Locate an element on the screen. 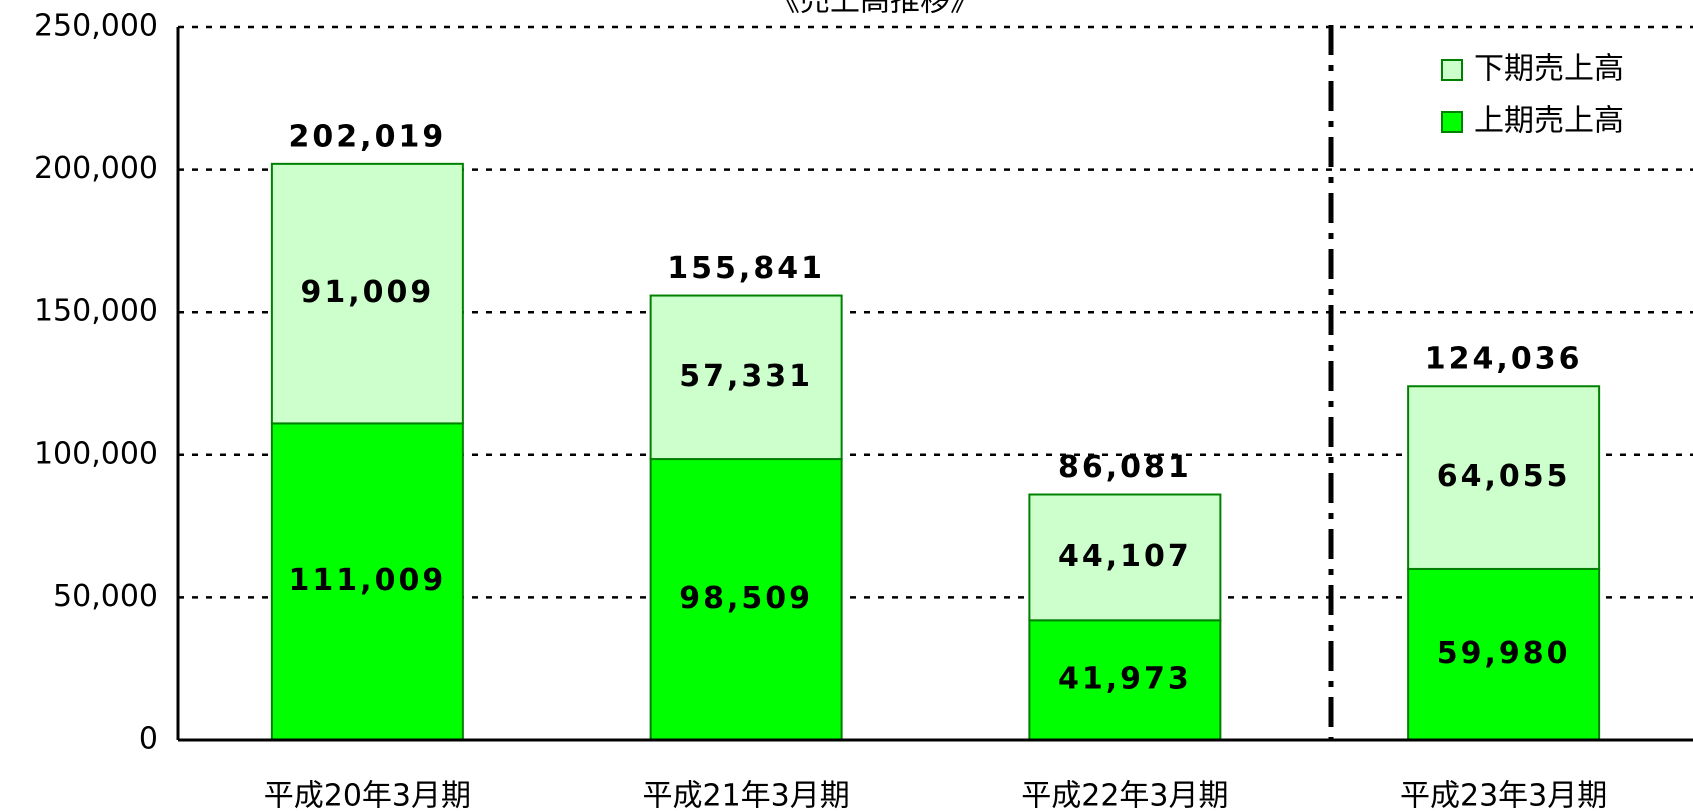 The image size is (1693, 811). y-tick-label: 0 is located at coordinates (148, 739).